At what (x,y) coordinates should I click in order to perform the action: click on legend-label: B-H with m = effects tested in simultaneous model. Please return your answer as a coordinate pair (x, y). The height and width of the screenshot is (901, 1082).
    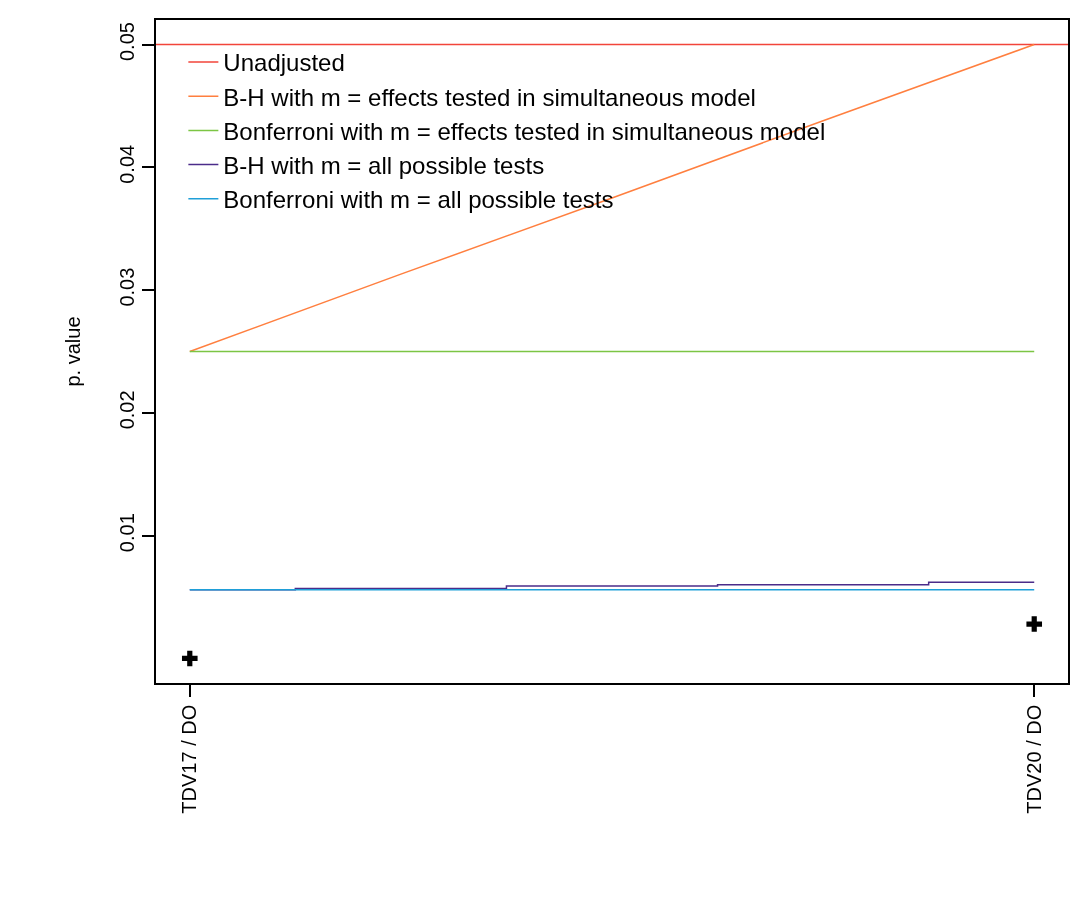
    Looking at the image, I should click on (489, 97).